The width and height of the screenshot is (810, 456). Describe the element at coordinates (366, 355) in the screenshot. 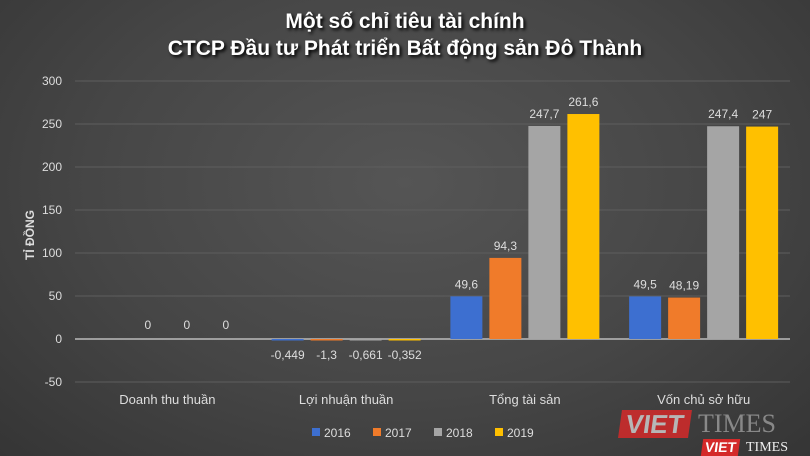

I see `data-label: -0,661` at that location.